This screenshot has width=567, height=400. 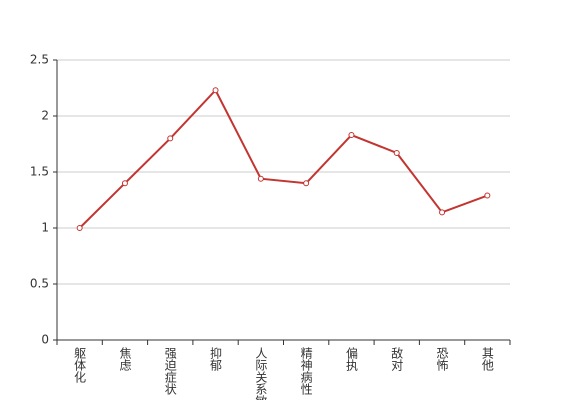 What do you see at coordinates (39, 60) in the screenshot?
I see `y-tick-label: 2.5` at bounding box center [39, 60].